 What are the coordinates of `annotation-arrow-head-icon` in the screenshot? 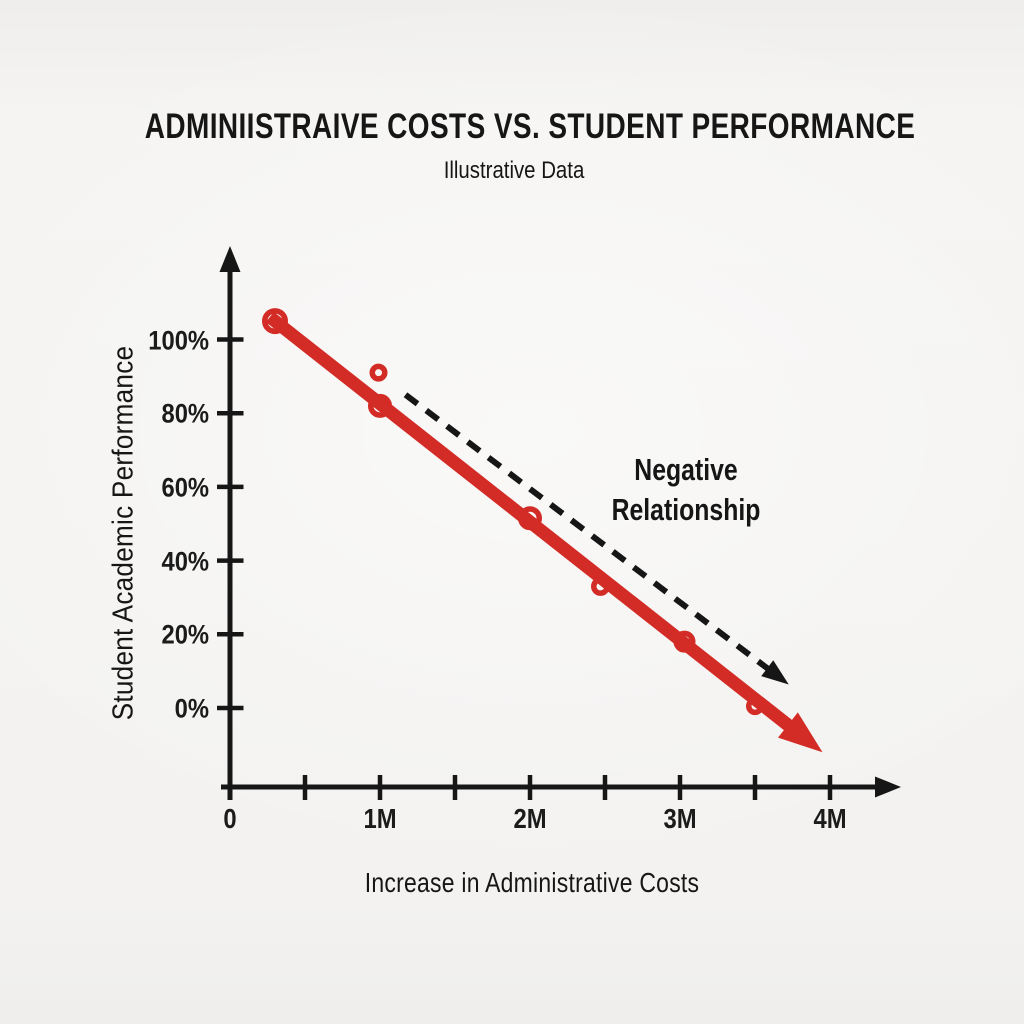 It's located at (775, 672).